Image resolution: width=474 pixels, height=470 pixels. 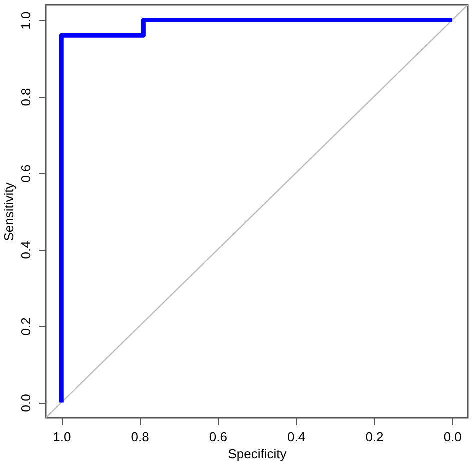 I want to click on y-tick-label: 0.2, so click(x=26, y=327).